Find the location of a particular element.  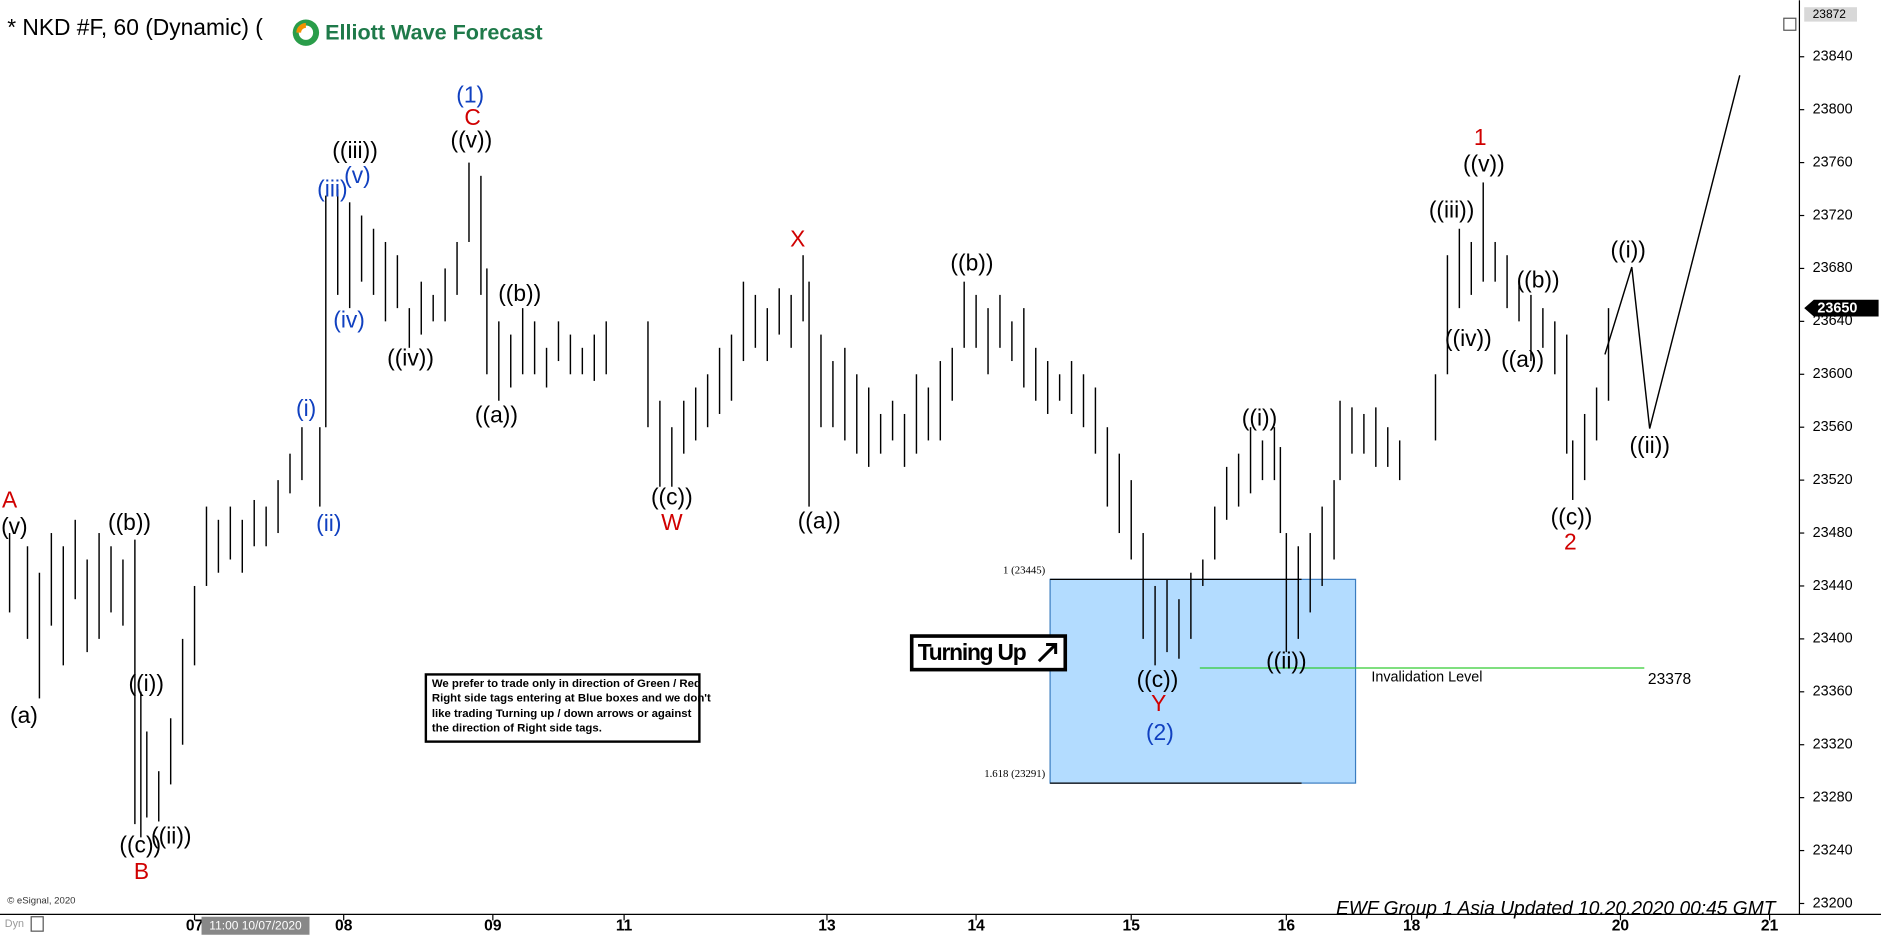

y-tick-label: 23360 is located at coordinates (1833, 692).